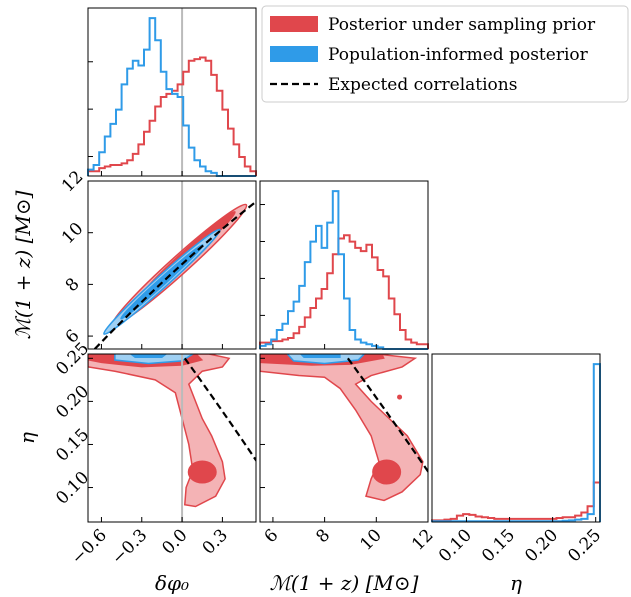 This screenshot has height=597, width=631. What do you see at coordinates (455, 545) in the screenshot?
I see `x-tick-label: 0.10` at bounding box center [455, 545].